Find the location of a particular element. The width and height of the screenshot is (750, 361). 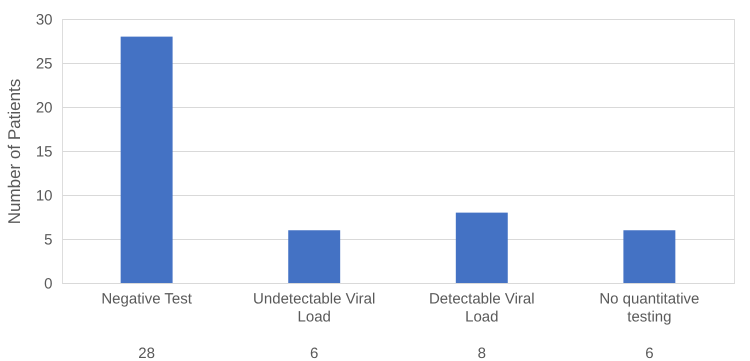

y-tick-label: 30 is located at coordinates (44, 20).